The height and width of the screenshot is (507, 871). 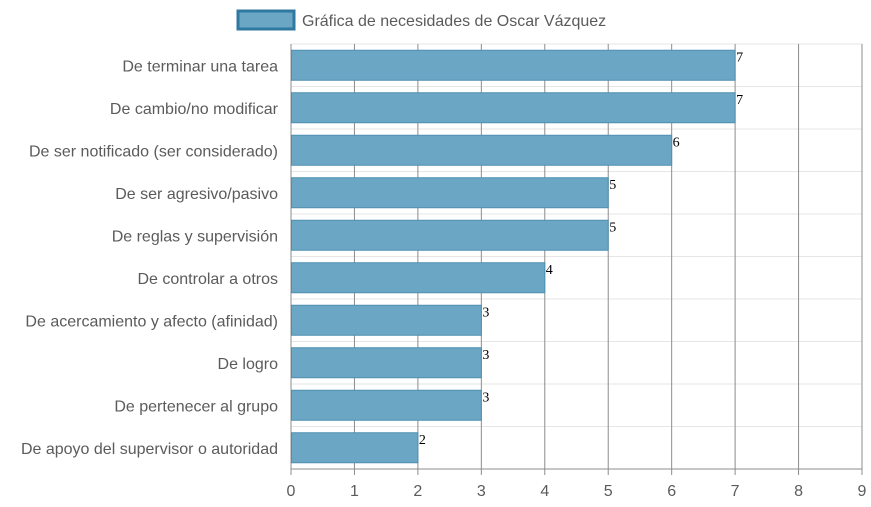 What do you see at coordinates (608, 491) in the screenshot?
I see `x-tick-label: 5` at bounding box center [608, 491].